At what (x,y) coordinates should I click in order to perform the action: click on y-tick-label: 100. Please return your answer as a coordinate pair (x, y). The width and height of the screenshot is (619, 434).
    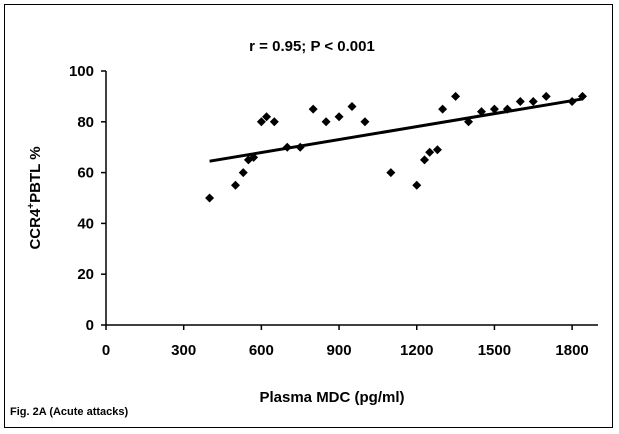
    Looking at the image, I should click on (81, 71).